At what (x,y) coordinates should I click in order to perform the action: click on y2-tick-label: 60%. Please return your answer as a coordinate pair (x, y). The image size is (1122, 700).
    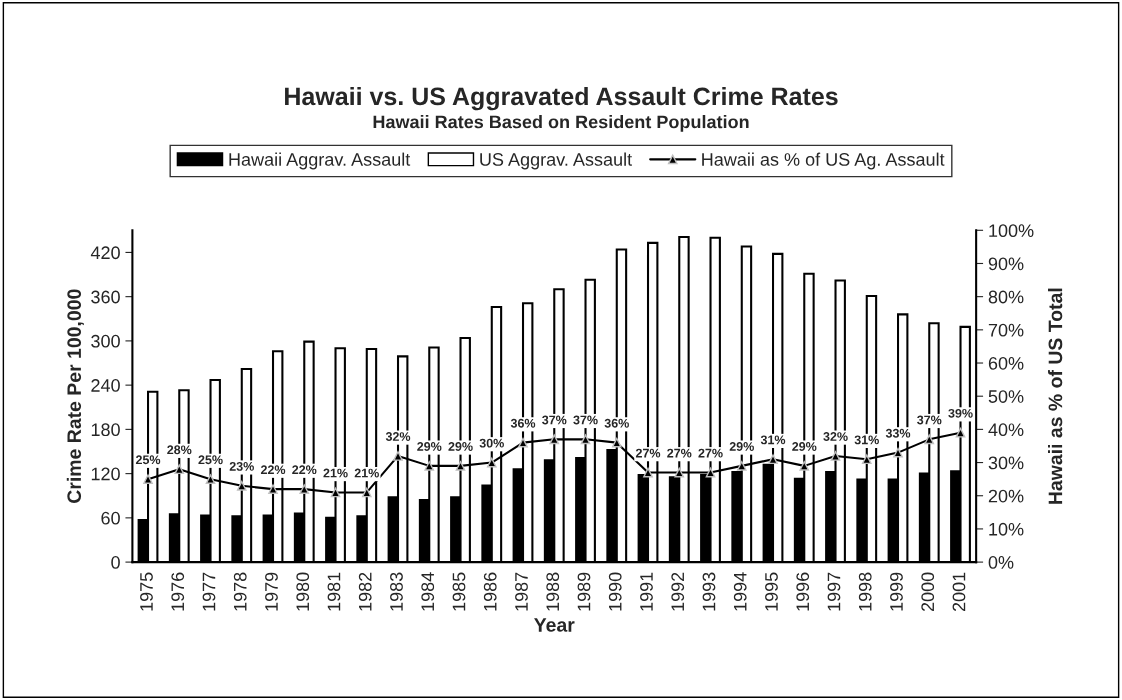
    Looking at the image, I should click on (1006, 363).